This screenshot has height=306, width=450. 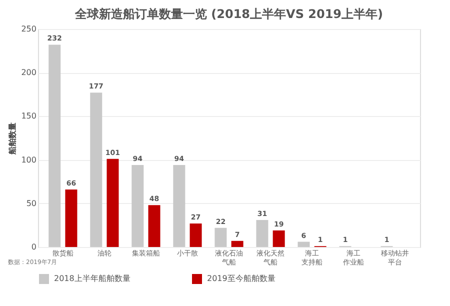 What do you see at coordinates (28, 116) in the screenshot?
I see `y-tick-label: 150` at bounding box center [28, 116].